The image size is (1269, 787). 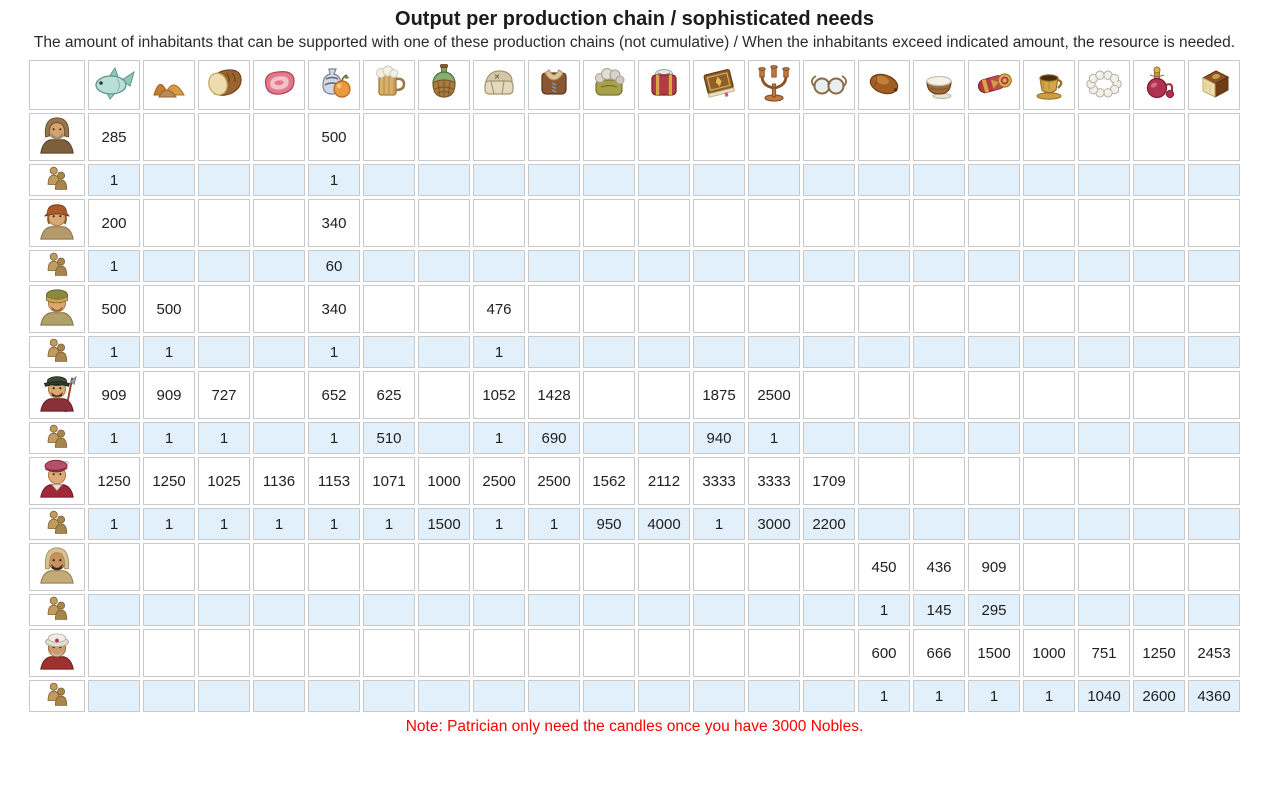 I want to click on output-nobleman-perfume, so click(x=1159, y=481).